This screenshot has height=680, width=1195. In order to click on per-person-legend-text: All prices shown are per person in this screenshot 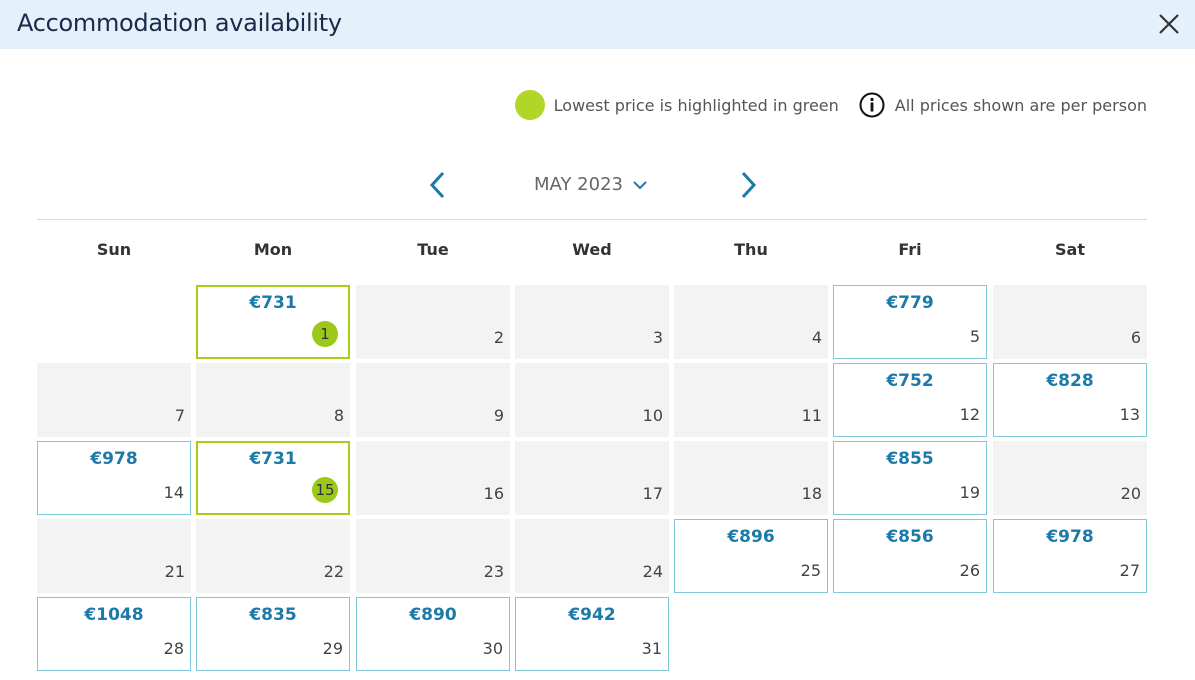, I will do `click(1020, 105)`.